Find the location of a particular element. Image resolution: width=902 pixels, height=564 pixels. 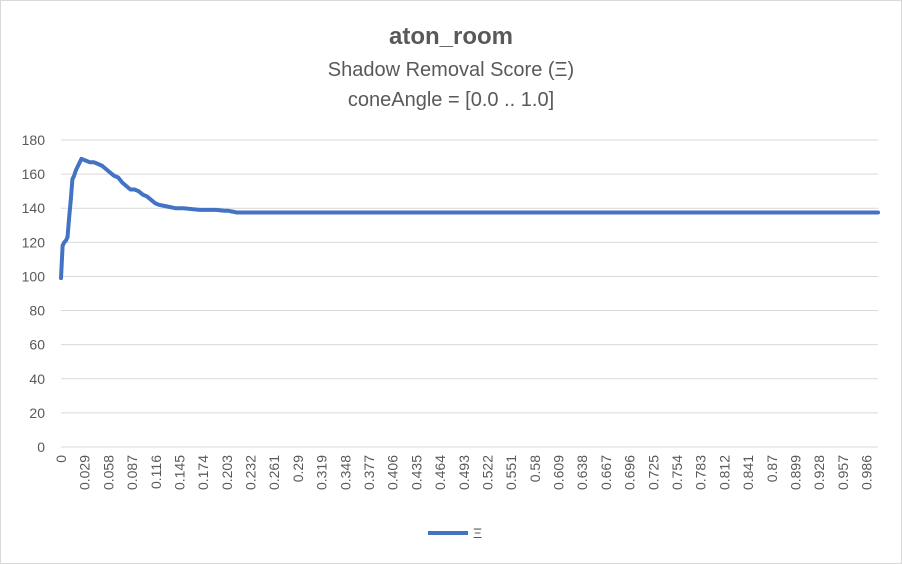

x-tick-label: 0.986 is located at coordinates (867, 472).